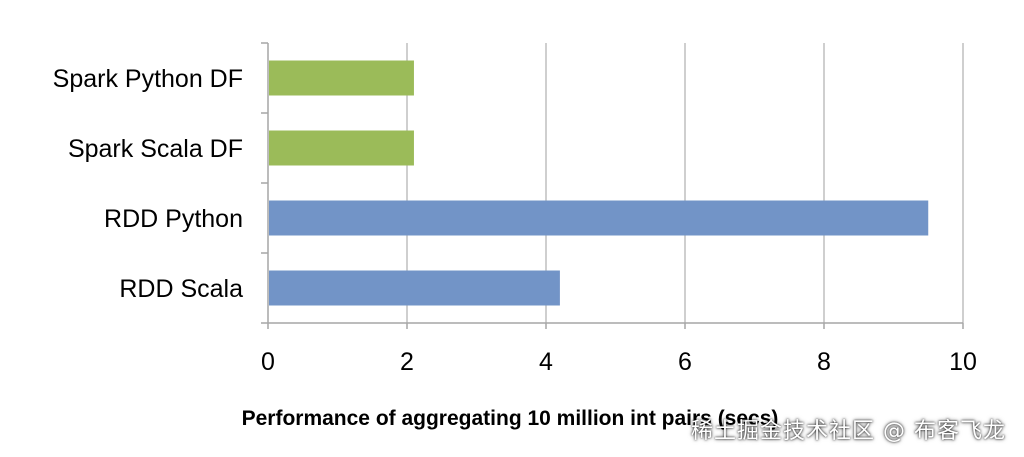  What do you see at coordinates (155, 149) in the screenshot?
I see `category-label: Spark Scala DF` at bounding box center [155, 149].